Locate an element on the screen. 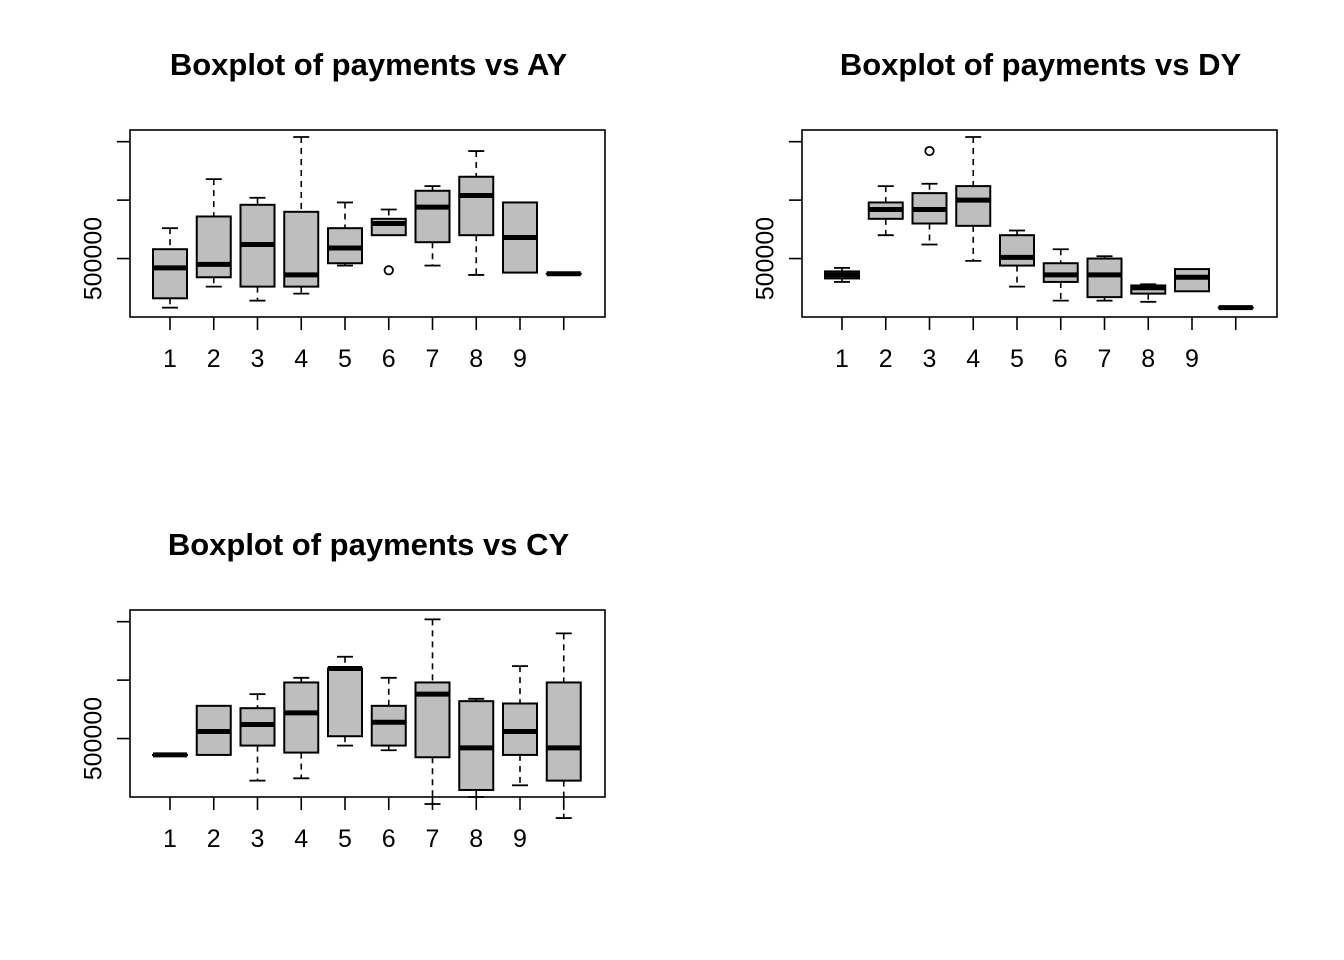  boxplot-panel-3: Boxplot of payments vs CY 500000 1 2 3 4 5 6 7 8 9 is located at coordinates (343, 690).